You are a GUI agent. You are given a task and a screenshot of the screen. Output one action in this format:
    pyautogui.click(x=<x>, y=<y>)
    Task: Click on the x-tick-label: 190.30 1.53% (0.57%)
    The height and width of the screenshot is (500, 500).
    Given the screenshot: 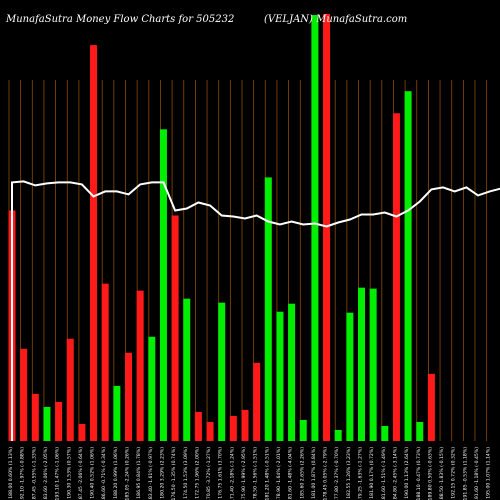 What is the action you would take?
    pyautogui.click(x=69, y=473)
    